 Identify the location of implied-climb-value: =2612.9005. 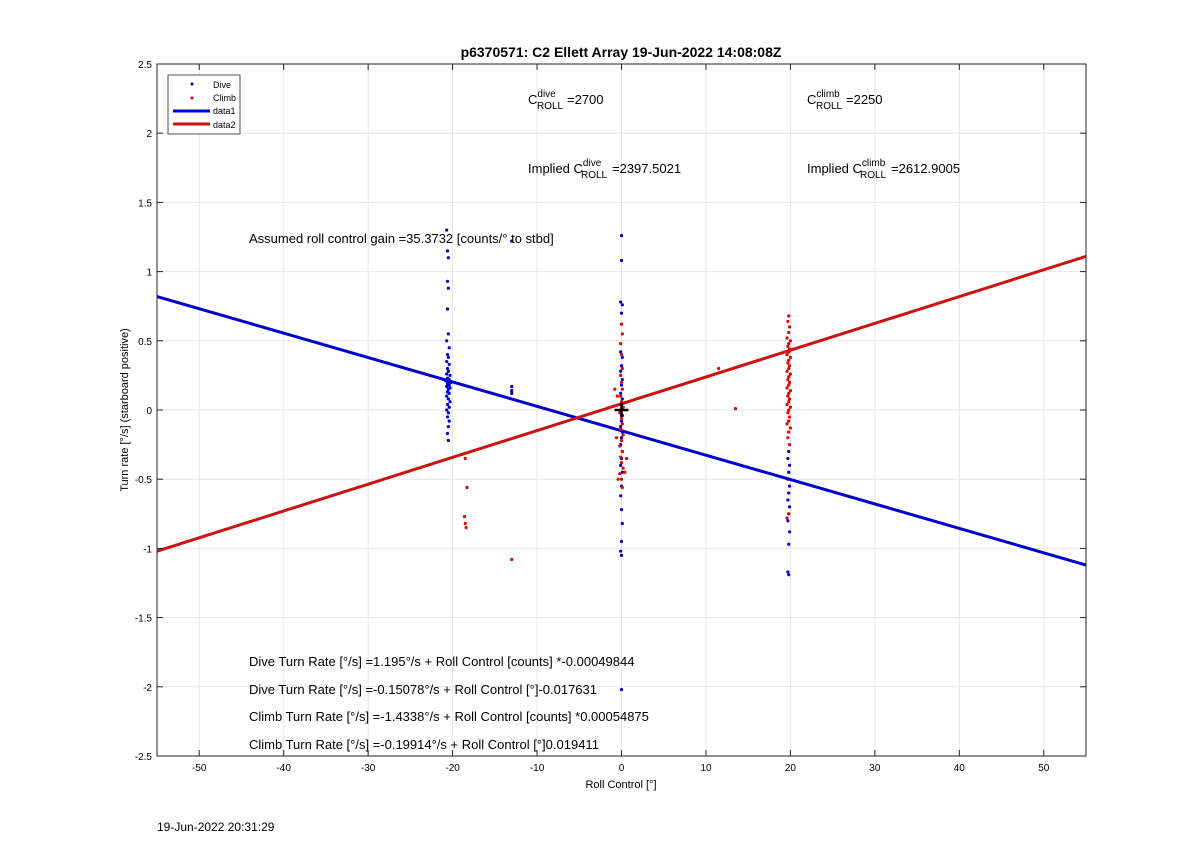
(925, 168).